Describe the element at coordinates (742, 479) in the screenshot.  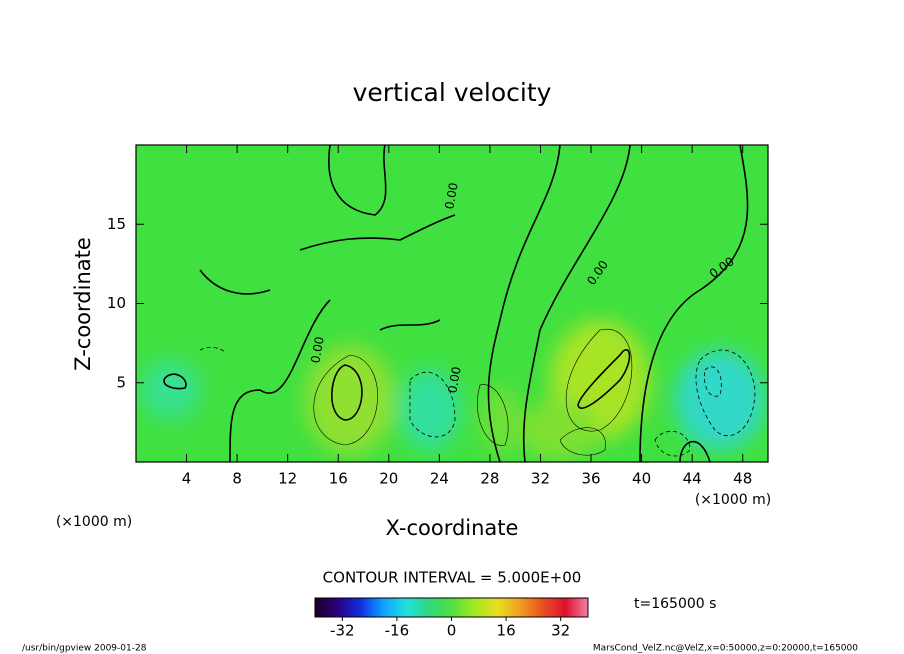
I see `x-tick-label: 48` at that location.